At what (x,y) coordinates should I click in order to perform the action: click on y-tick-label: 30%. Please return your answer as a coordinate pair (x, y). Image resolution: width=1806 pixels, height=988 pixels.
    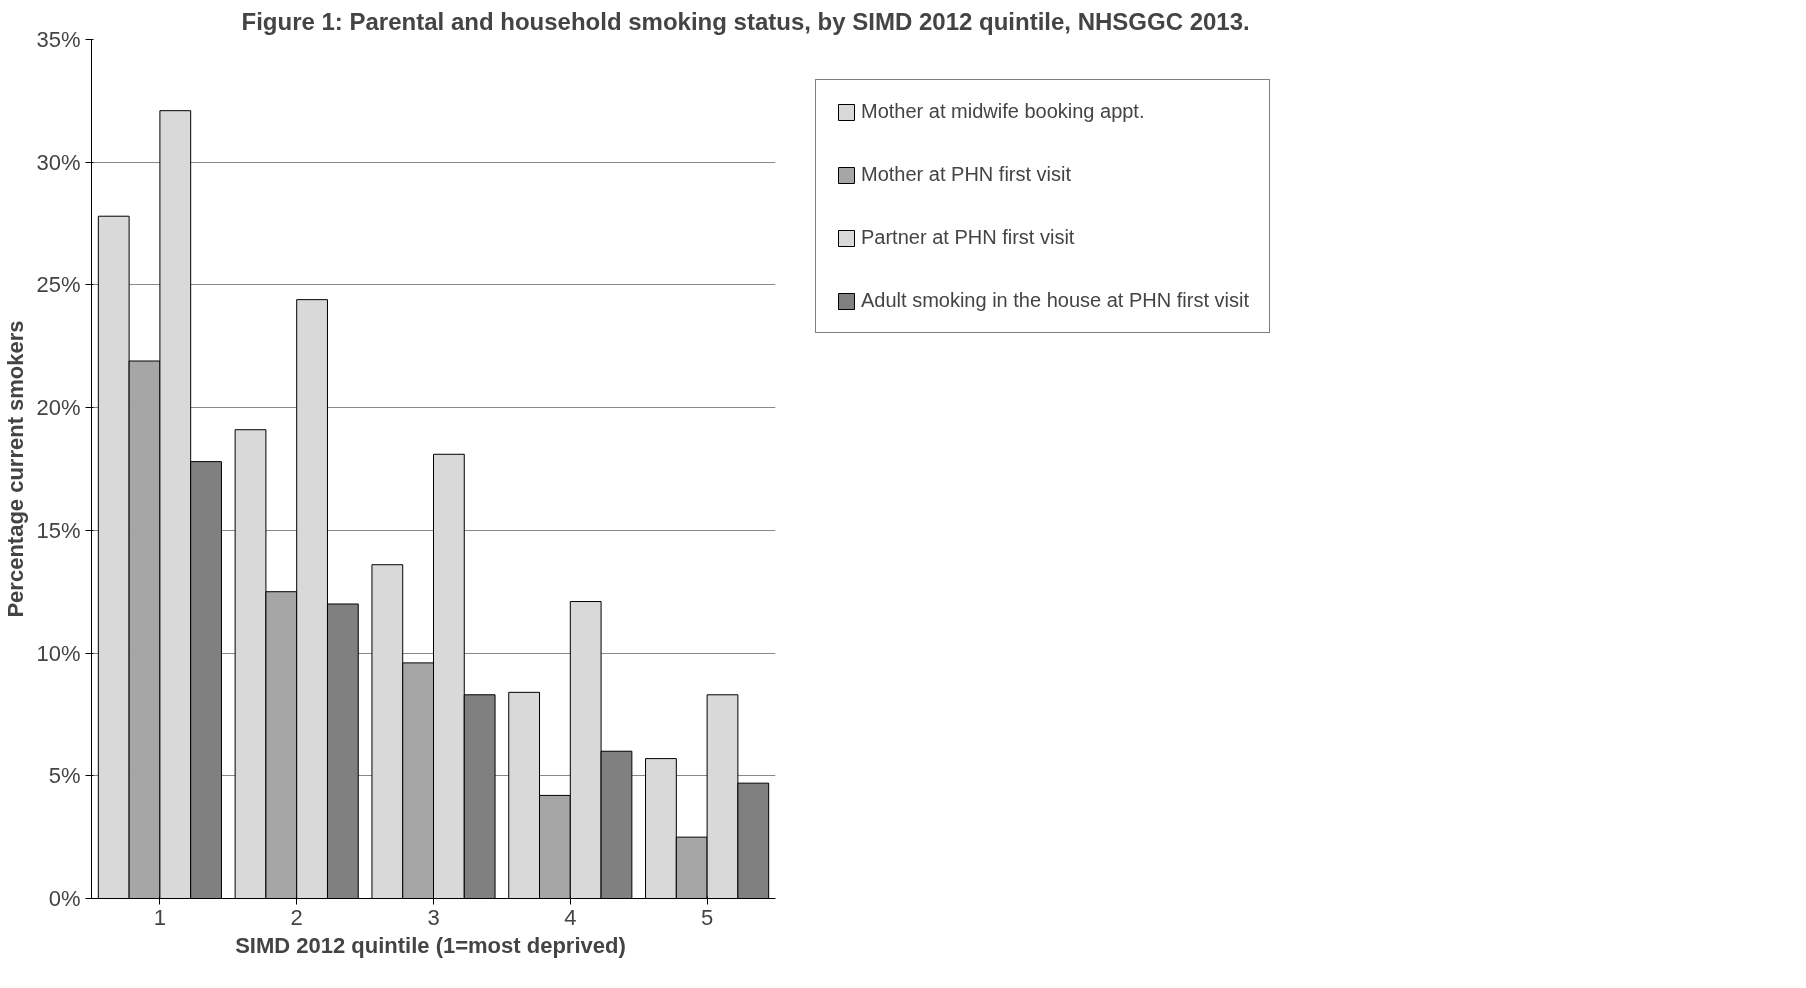
    Looking at the image, I should click on (58, 162).